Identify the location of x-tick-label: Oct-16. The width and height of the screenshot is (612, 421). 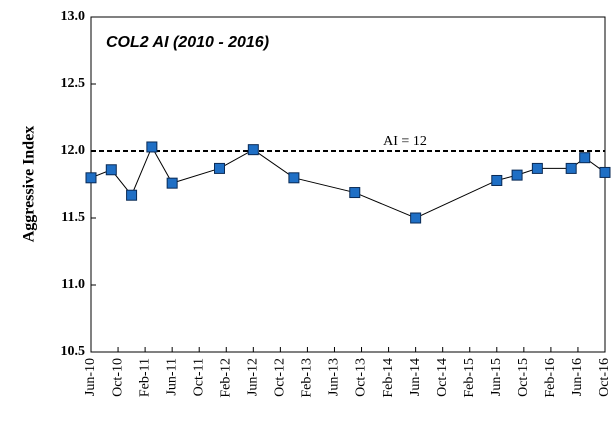
(604, 377).